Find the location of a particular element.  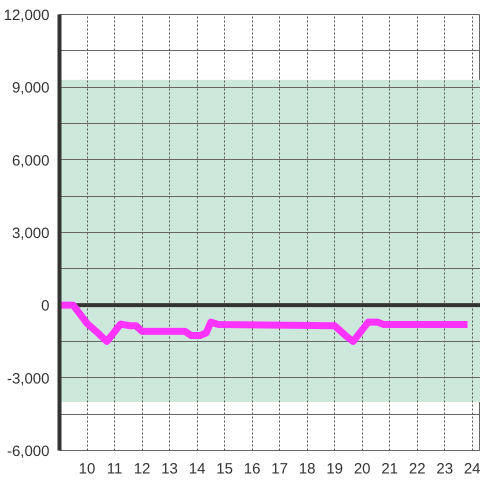

x-tick-label: 21 is located at coordinates (389, 469).